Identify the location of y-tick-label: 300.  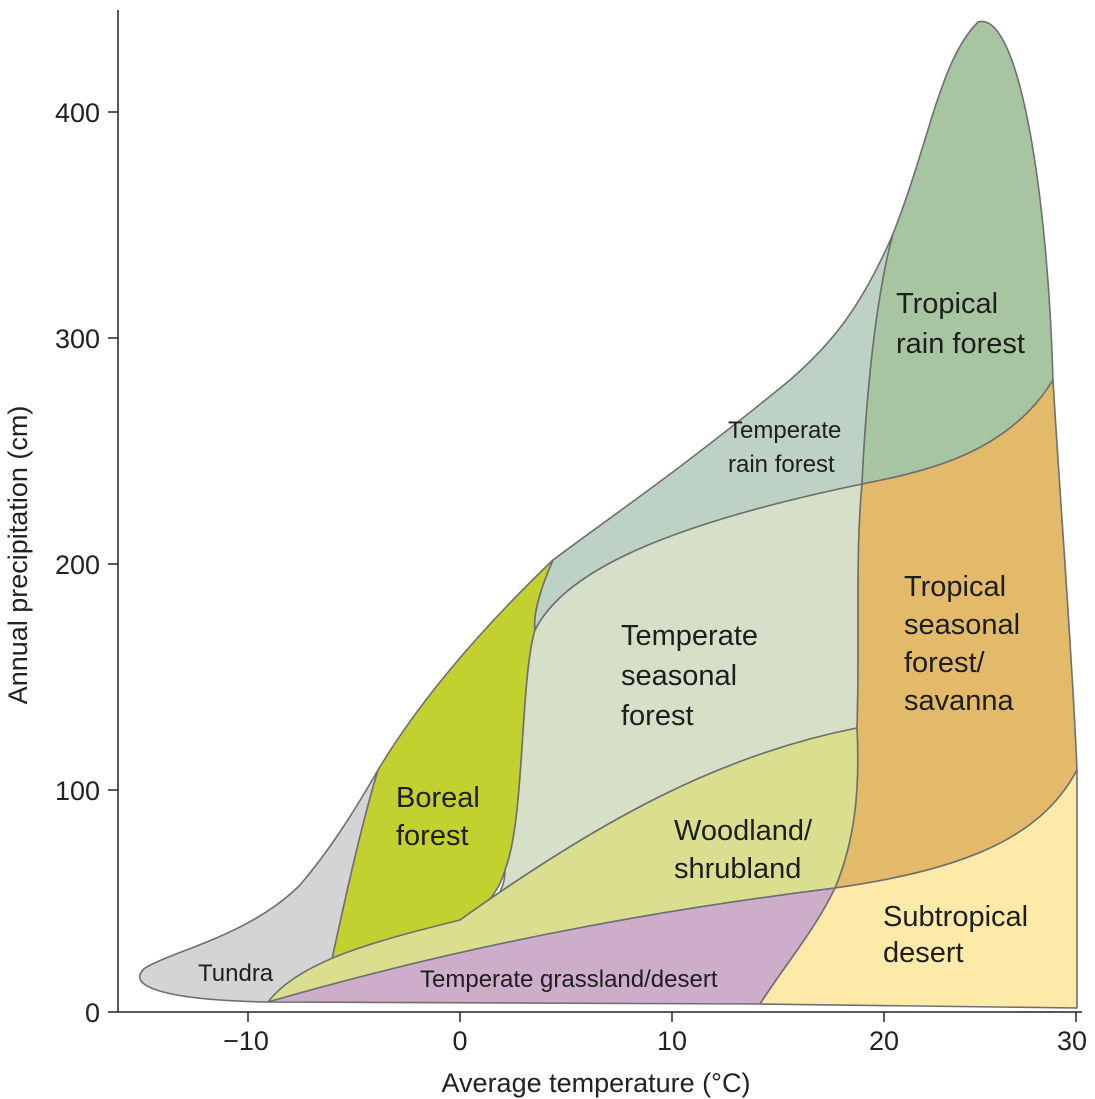
(77, 339).